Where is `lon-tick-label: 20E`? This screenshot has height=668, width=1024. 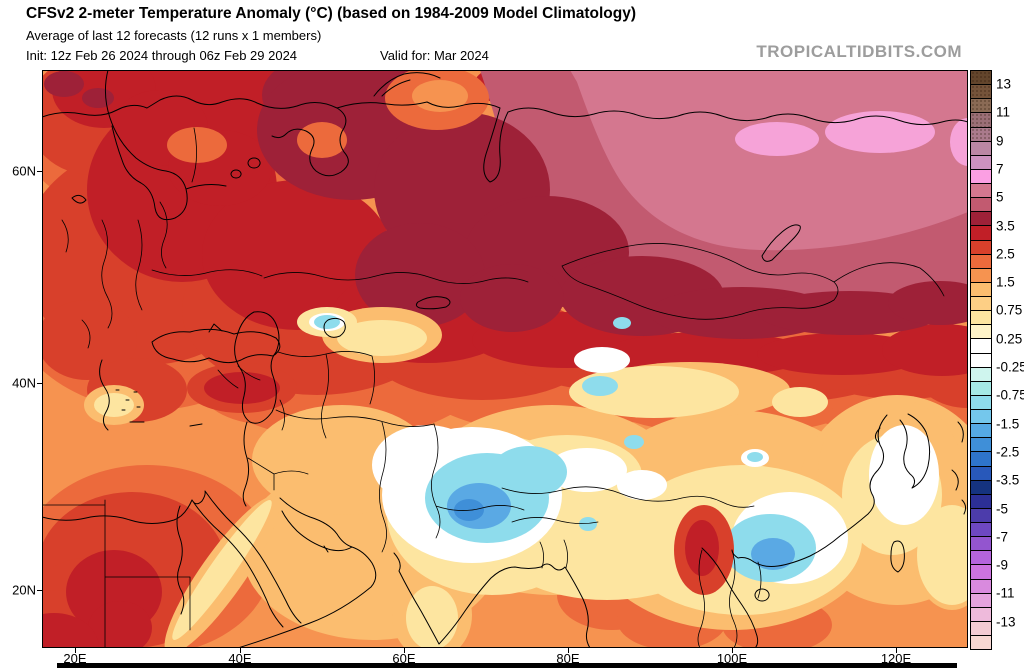 lon-tick-label: 20E is located at coordinates (75, 658).